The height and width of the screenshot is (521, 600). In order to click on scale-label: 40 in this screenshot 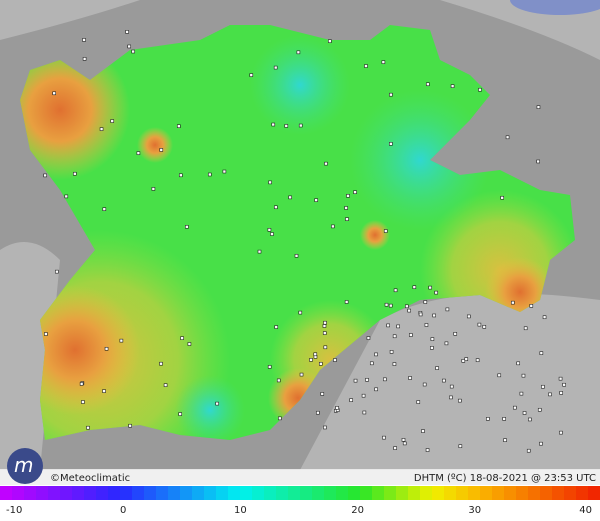, I will do `click(585, 510)`.